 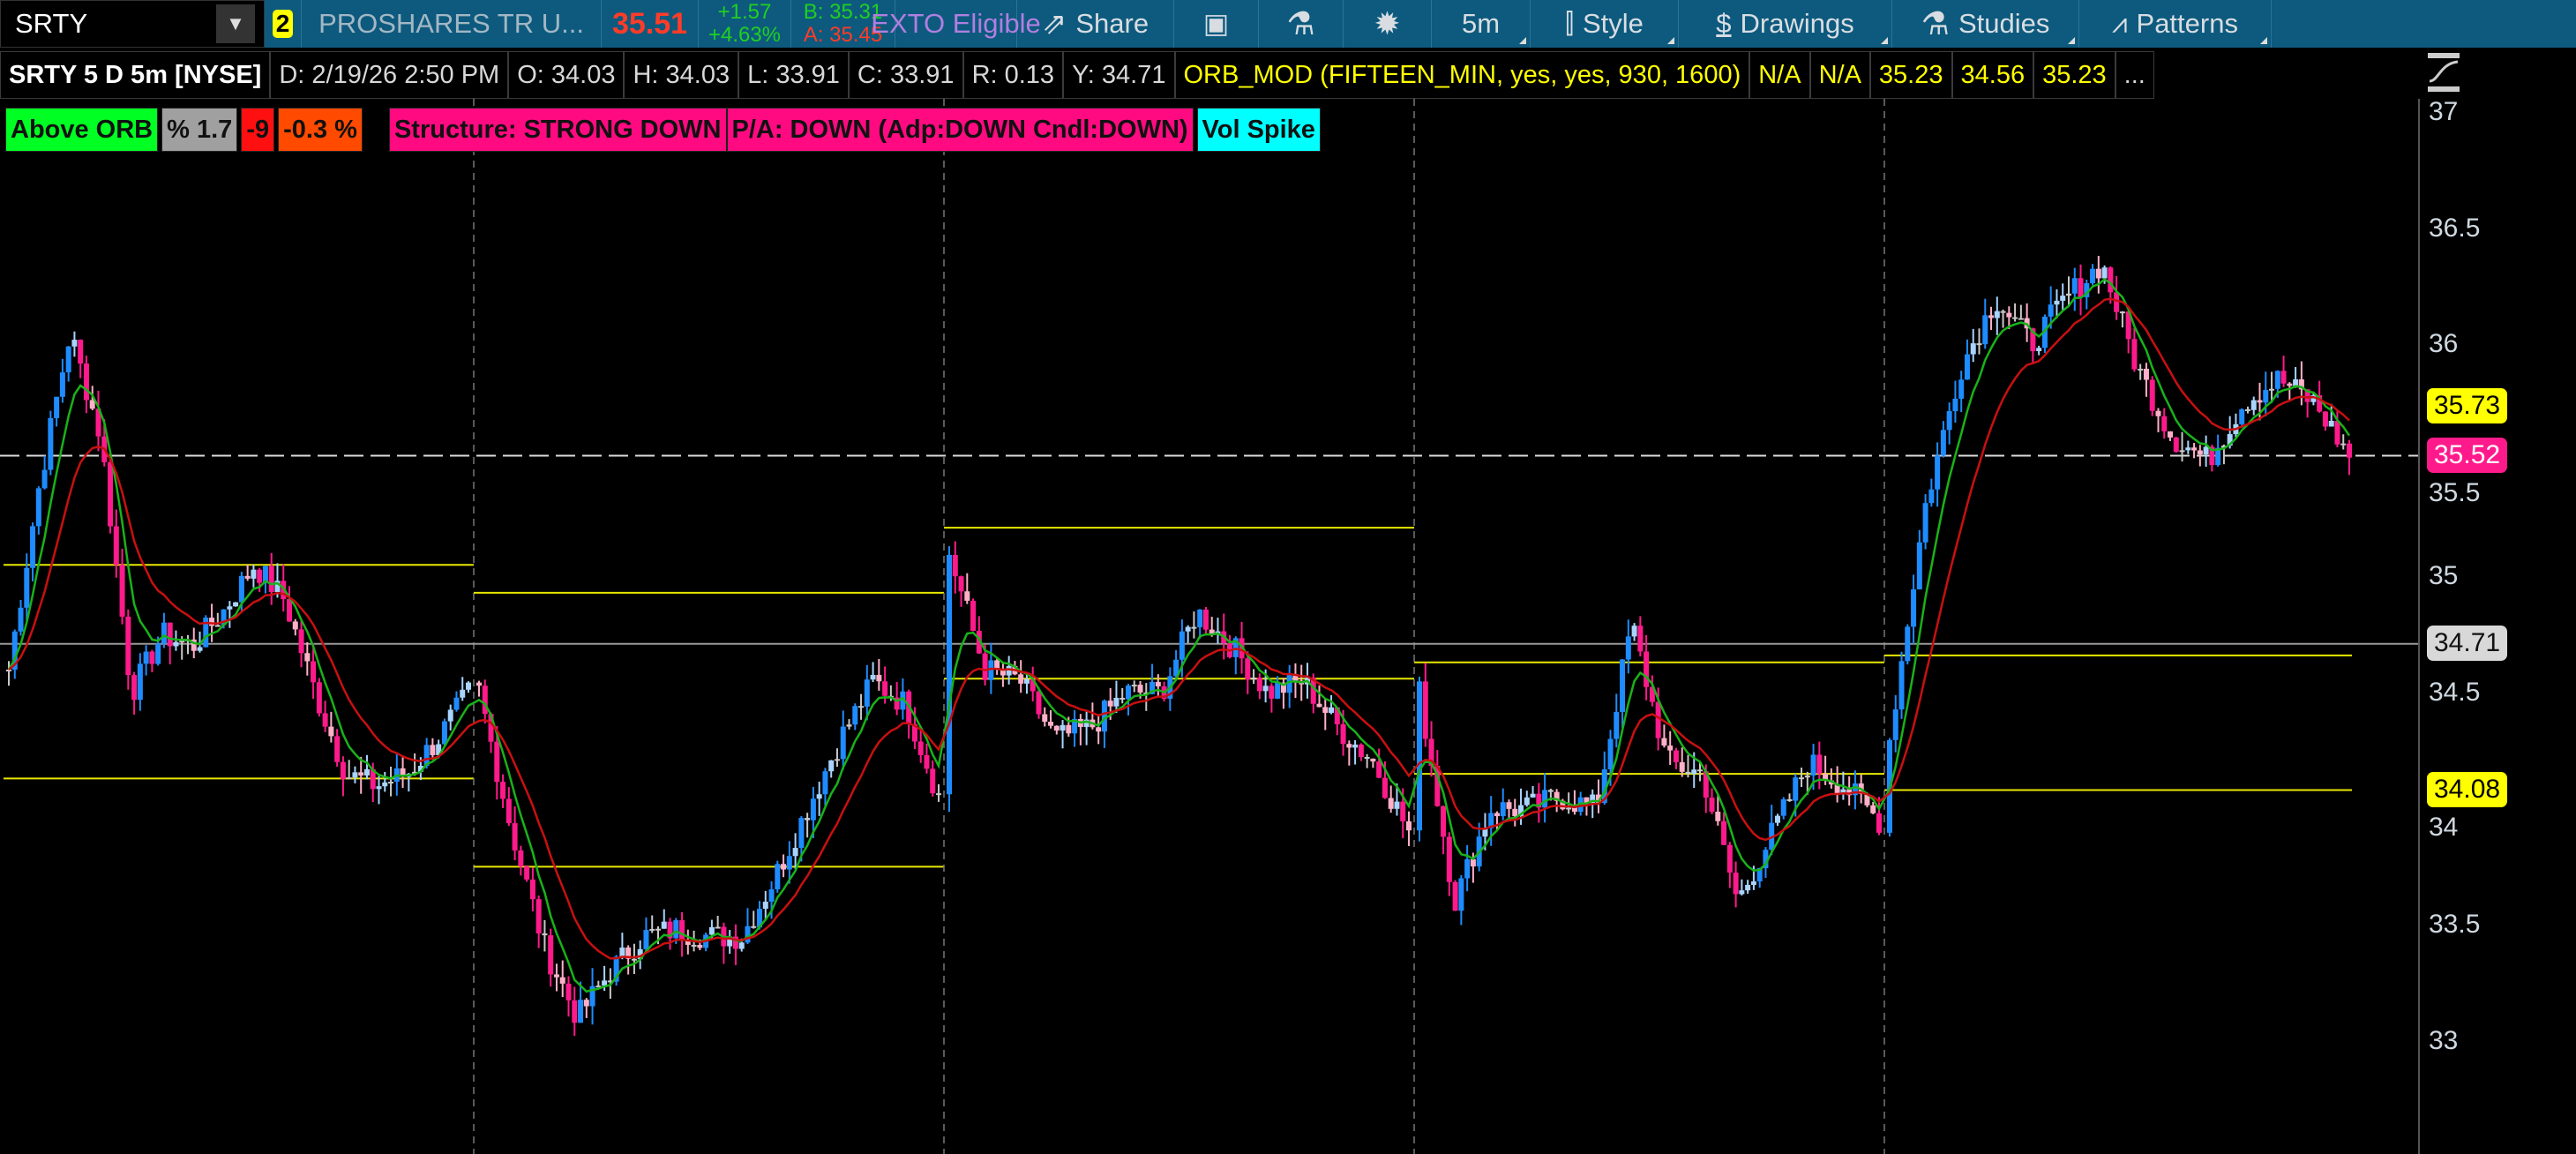 I want to click on studies-button: ⚗ Studies, so click(x=1985, y=24).